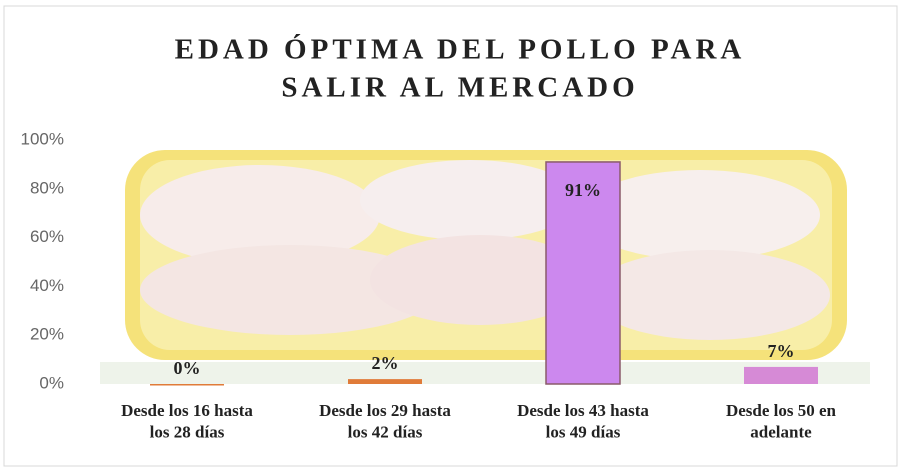 The width and height of the screenshot is (902, 471). I want to click on y-tick-label: 0%, so click(51, 382).